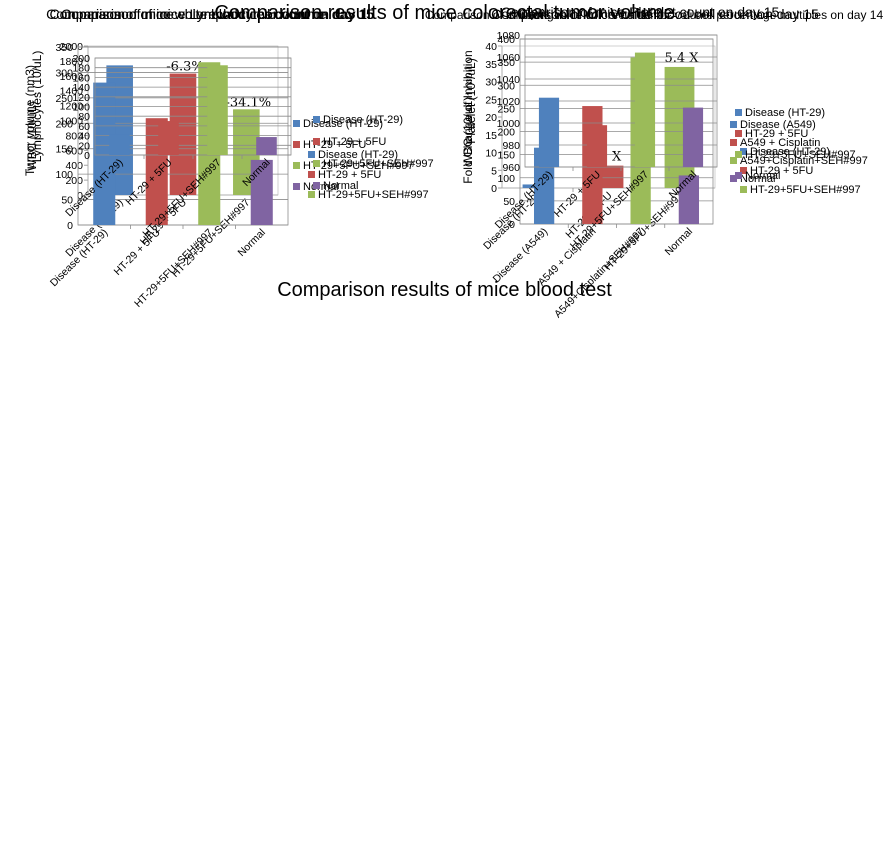 The height and width of the screenshot is (851, 889). Describe the element at coordinates (780, 143) in the screenshot. I see `legend-entry: A549 + Cisplatin` at that location.